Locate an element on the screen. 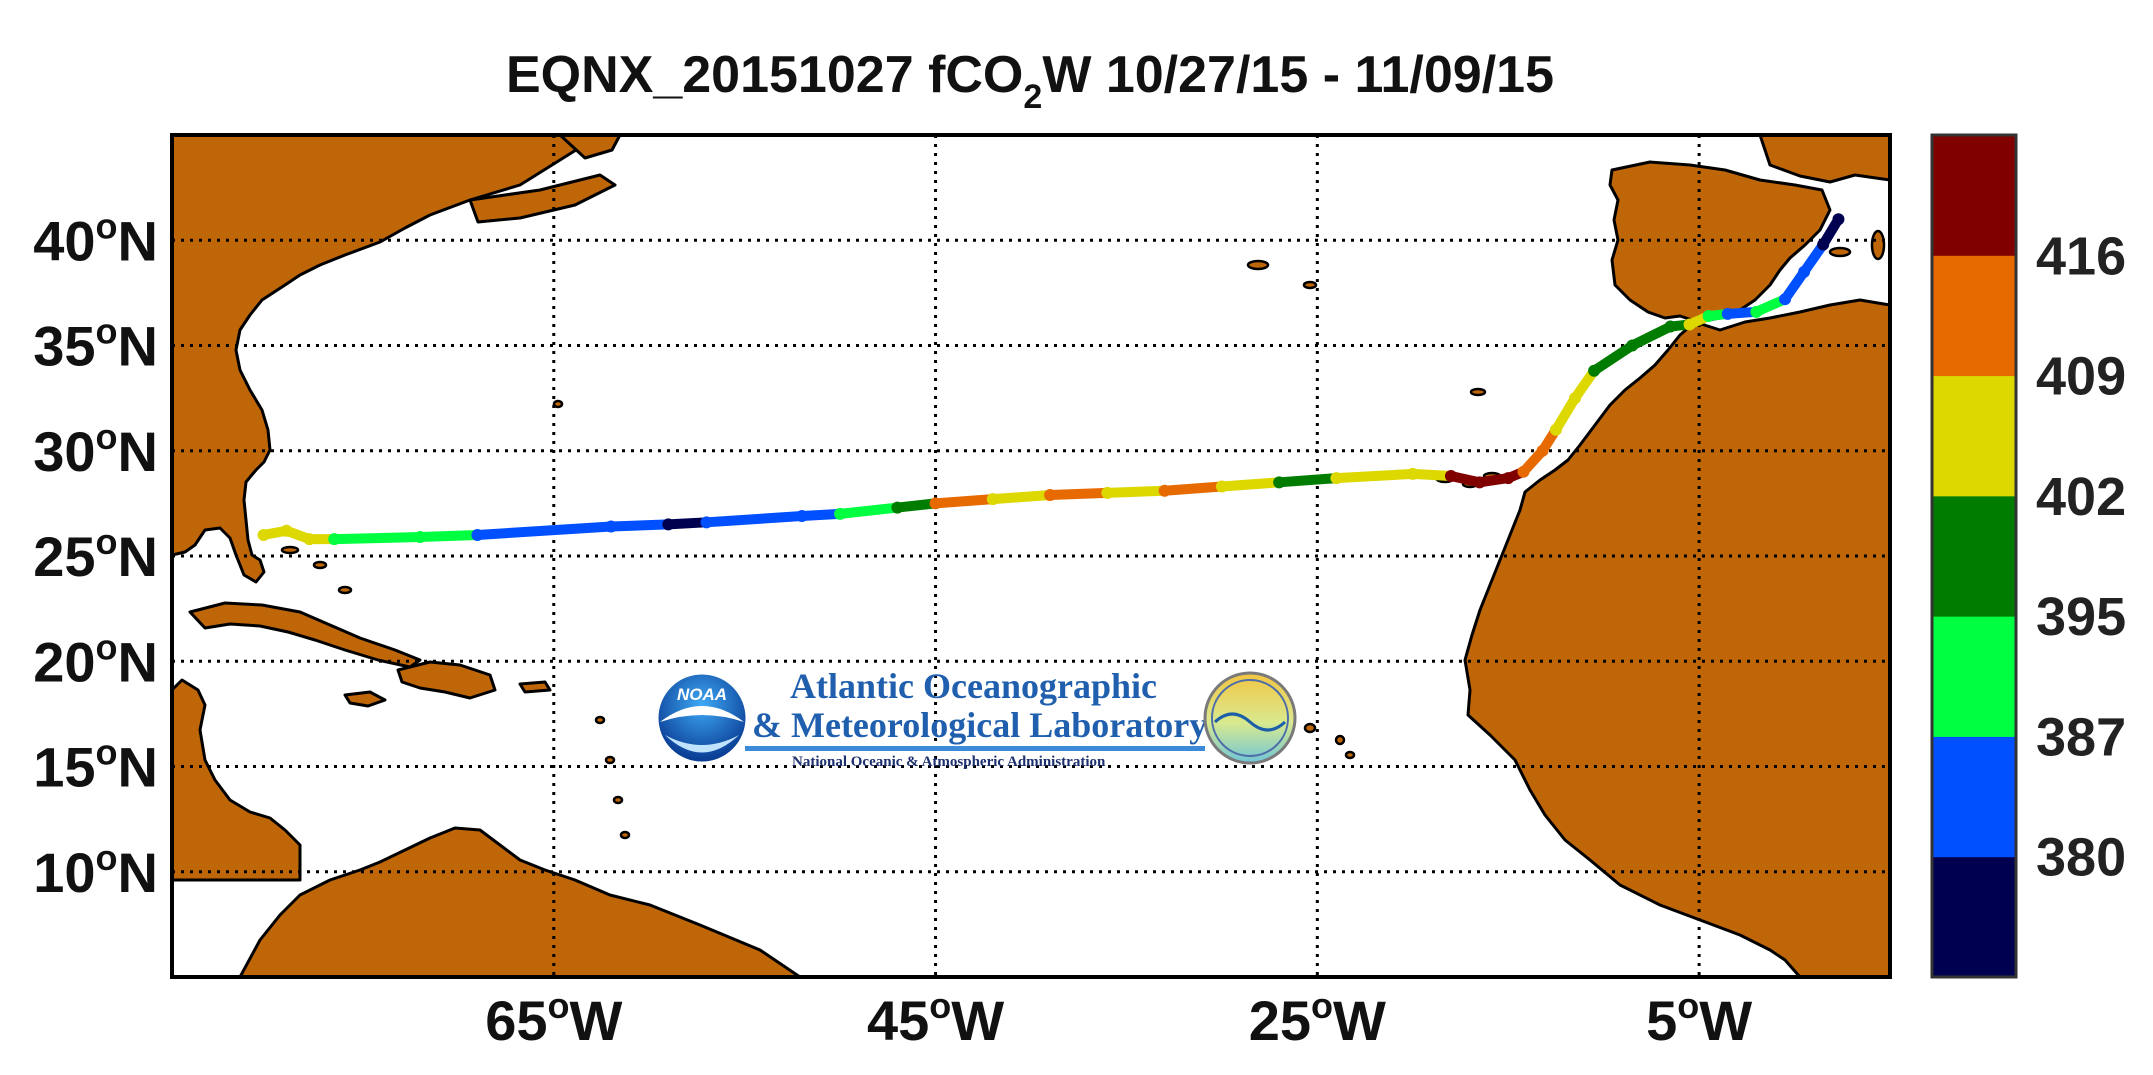 This screenshot has height=1075, width=2153. colorbar-frame is located at coordinates (1974, 556).